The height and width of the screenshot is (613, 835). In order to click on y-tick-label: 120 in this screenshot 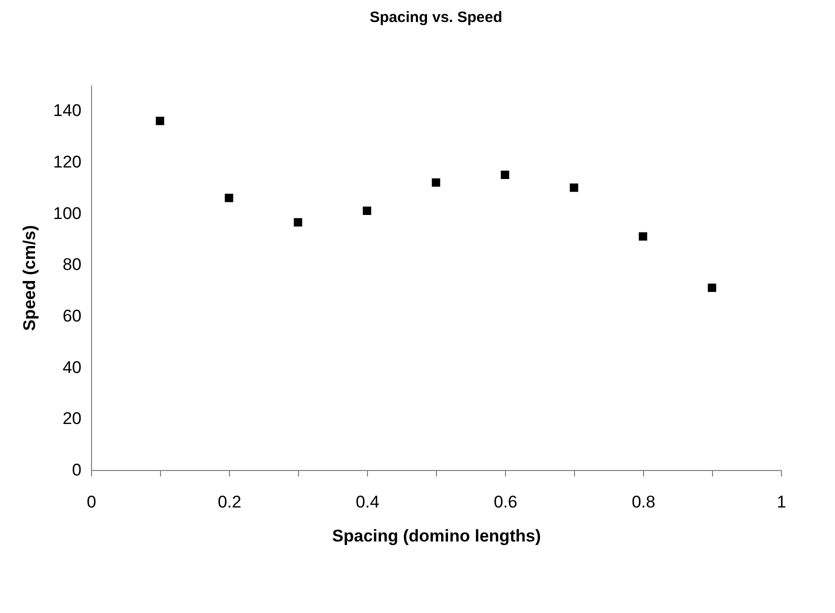, I will do `click(67, 162)`.